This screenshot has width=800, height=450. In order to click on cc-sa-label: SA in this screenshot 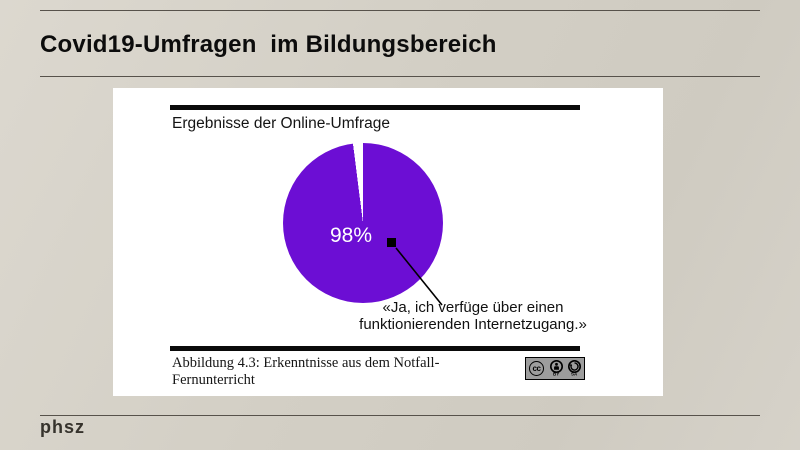, I will do `click(574, 374)`.